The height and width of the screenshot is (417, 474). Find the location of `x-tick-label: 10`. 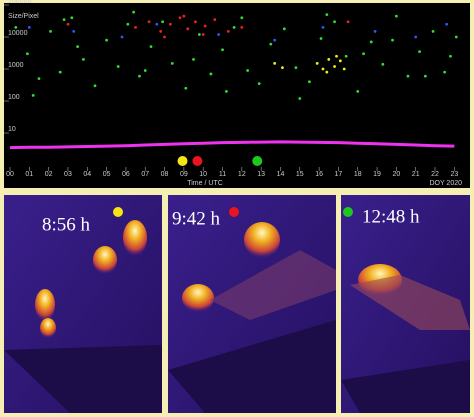

x-tick-label: 10 is located at coordinates (203, 174).